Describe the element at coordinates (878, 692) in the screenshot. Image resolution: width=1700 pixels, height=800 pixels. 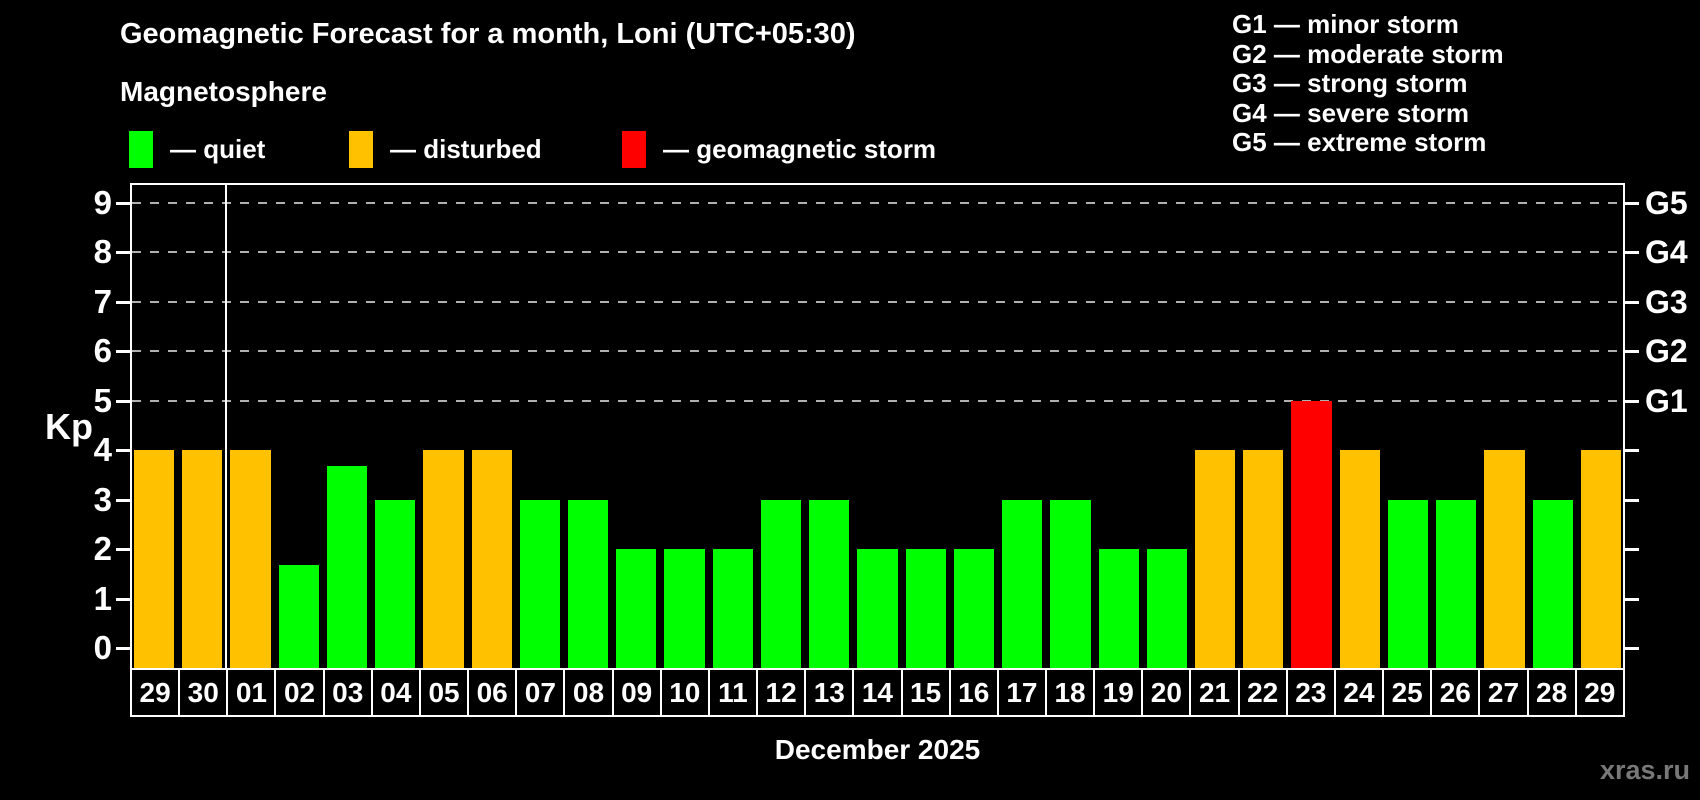
I see `day-label: 14` at that location.